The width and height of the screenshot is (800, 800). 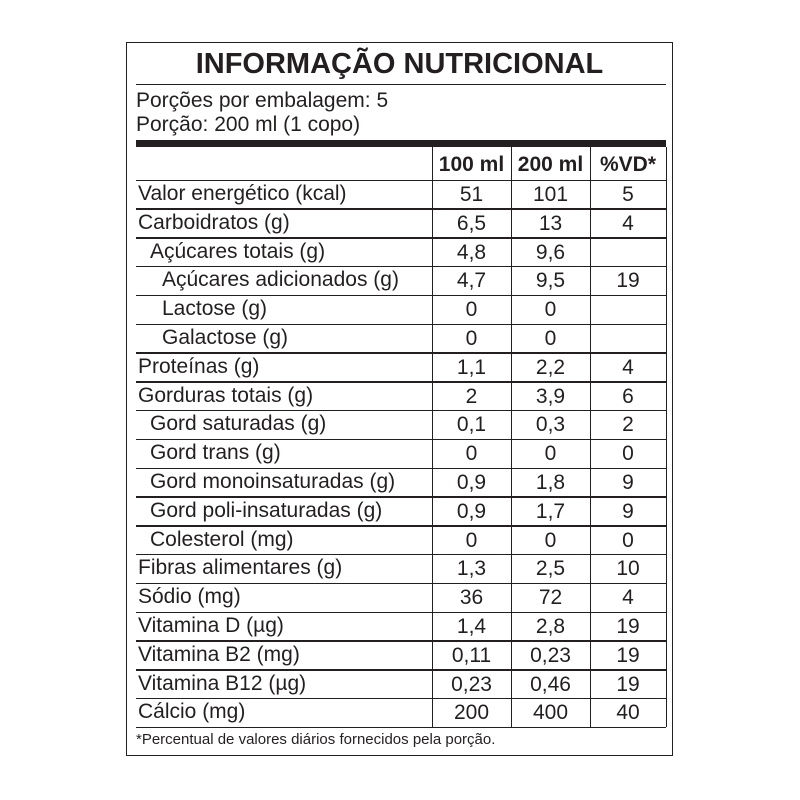 I want to click on row-label: Vitamina D (µg), so click(x=211, y=625).